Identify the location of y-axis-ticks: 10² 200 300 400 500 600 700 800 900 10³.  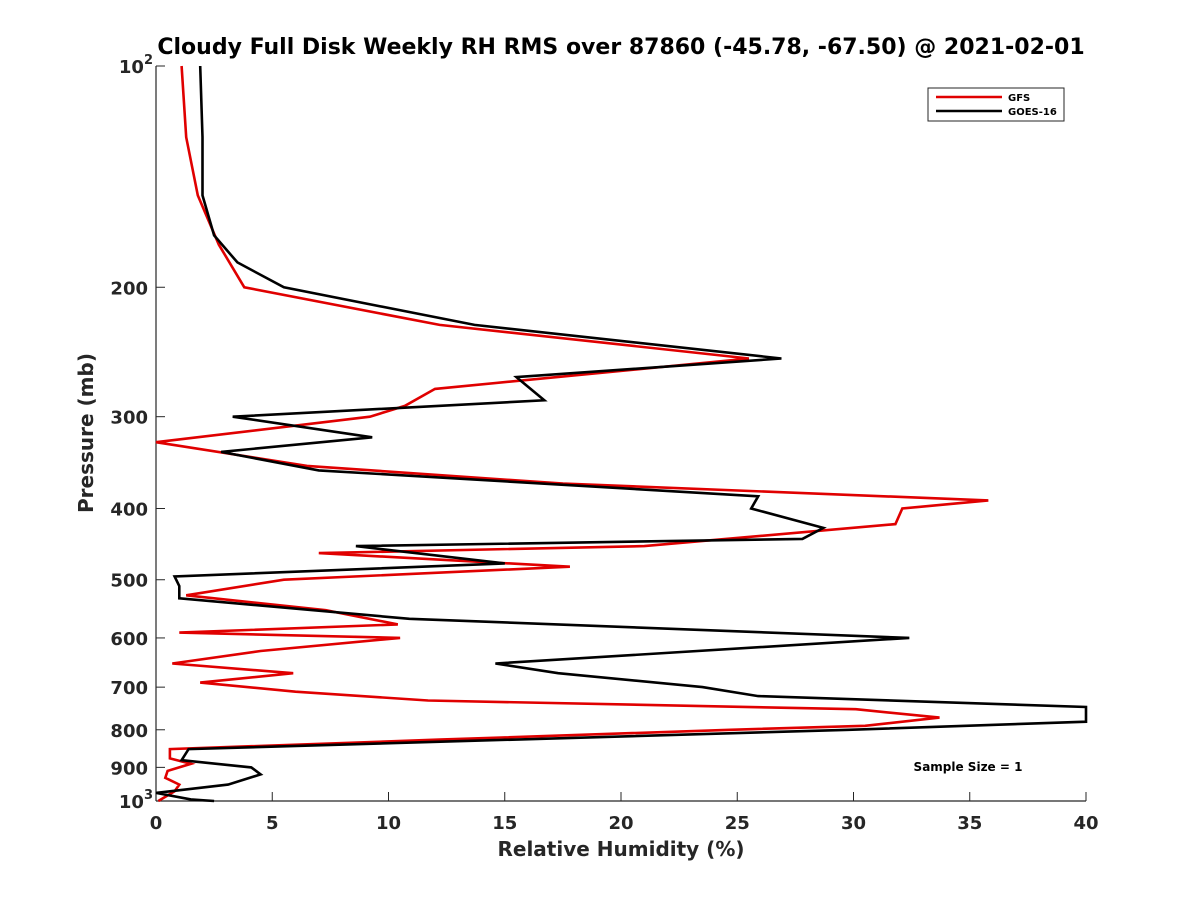
(137, 433).